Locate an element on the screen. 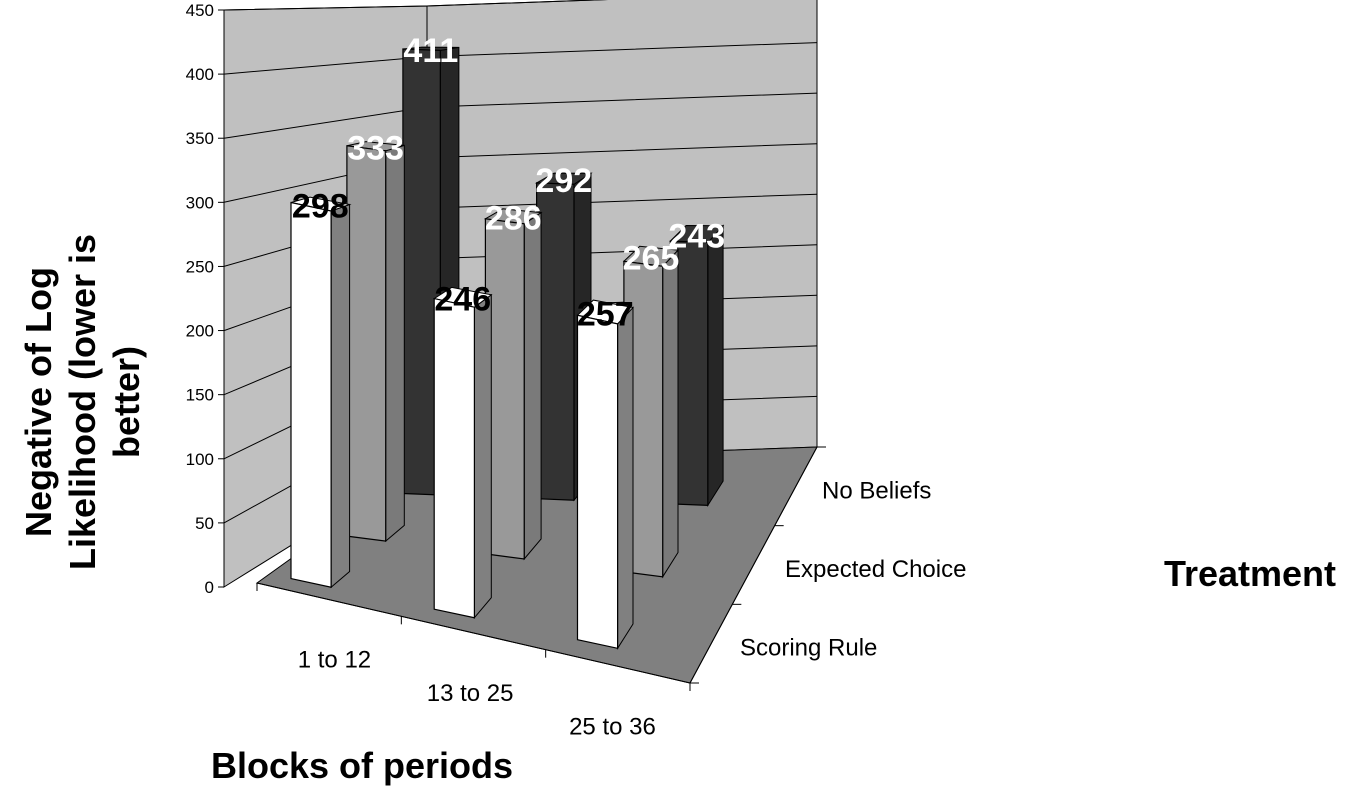  depth-axis: Scoring Rule Expected Choice No Beliefs is located at coordinates (827, 565).